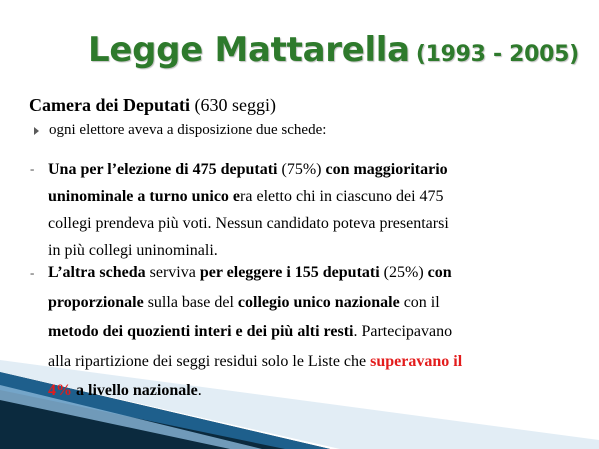 The width and height of the screenshot is (599, 449). What do you see at coordinates (96, 302) in the screenshot?
I see `p2-l2-bold-a: proporzionale` at bounding box center [96, 302].